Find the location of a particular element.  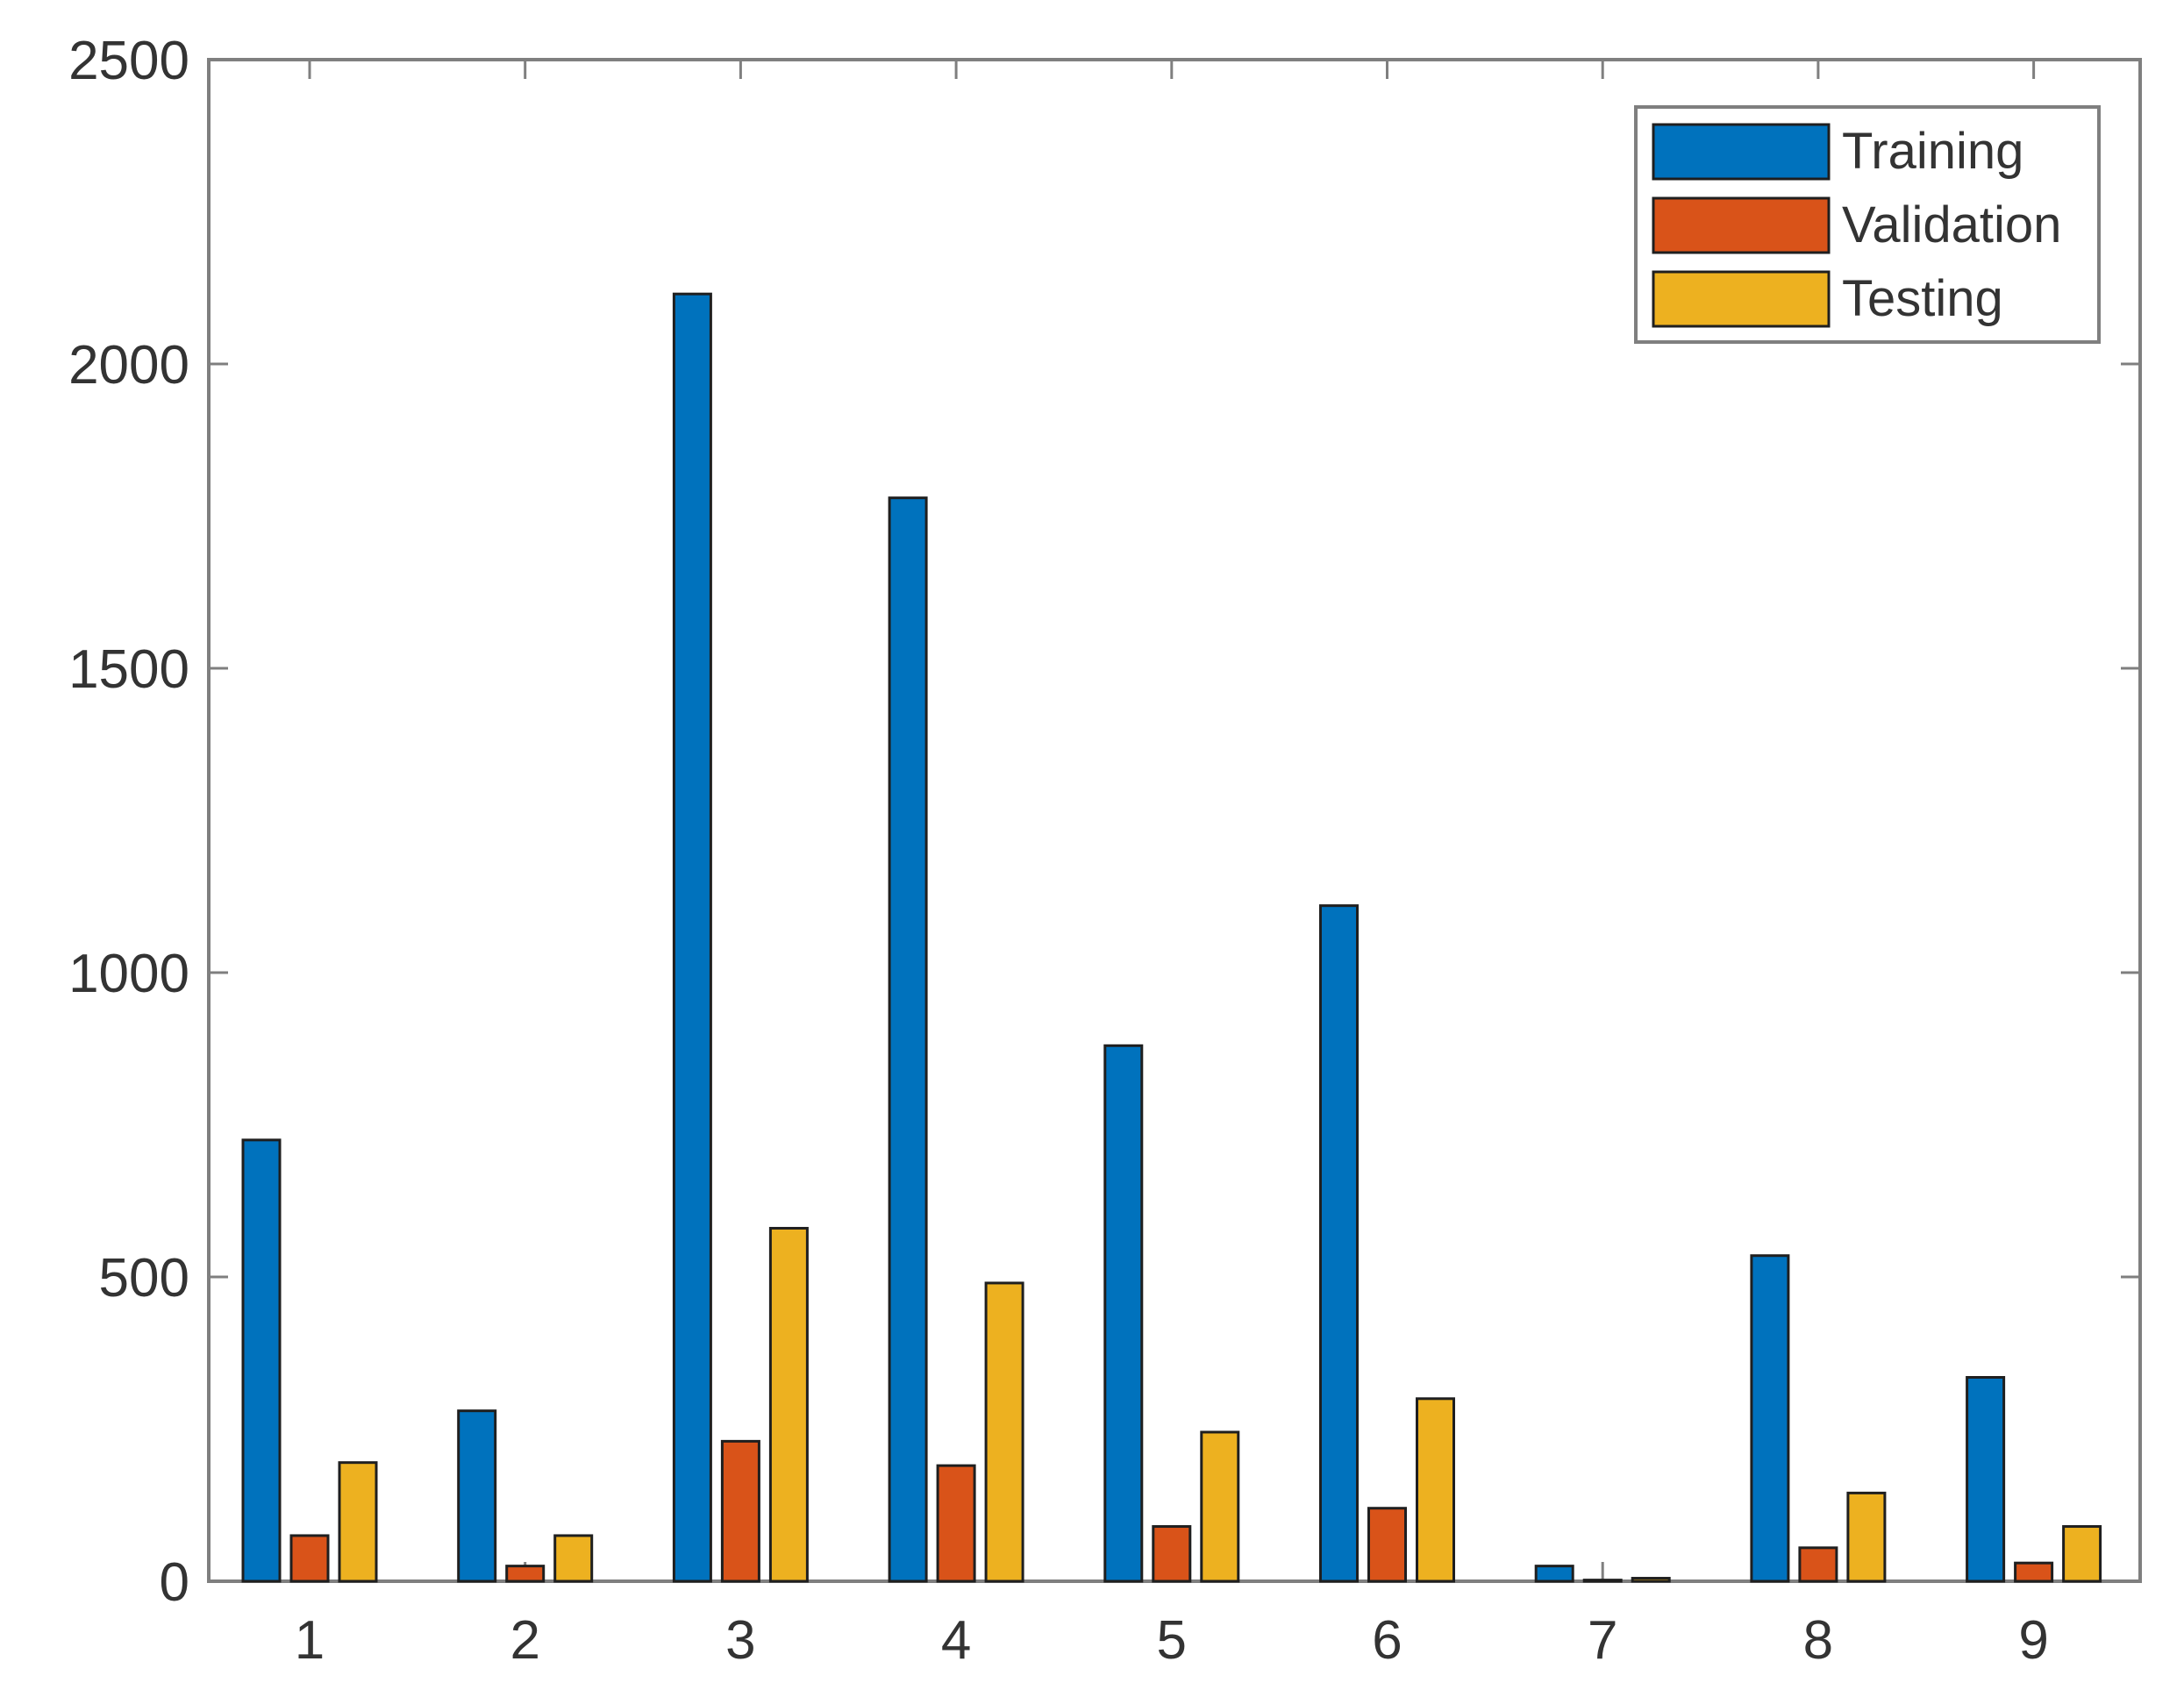

y-tick-label: 0 is located at coordinates (174, 1582).